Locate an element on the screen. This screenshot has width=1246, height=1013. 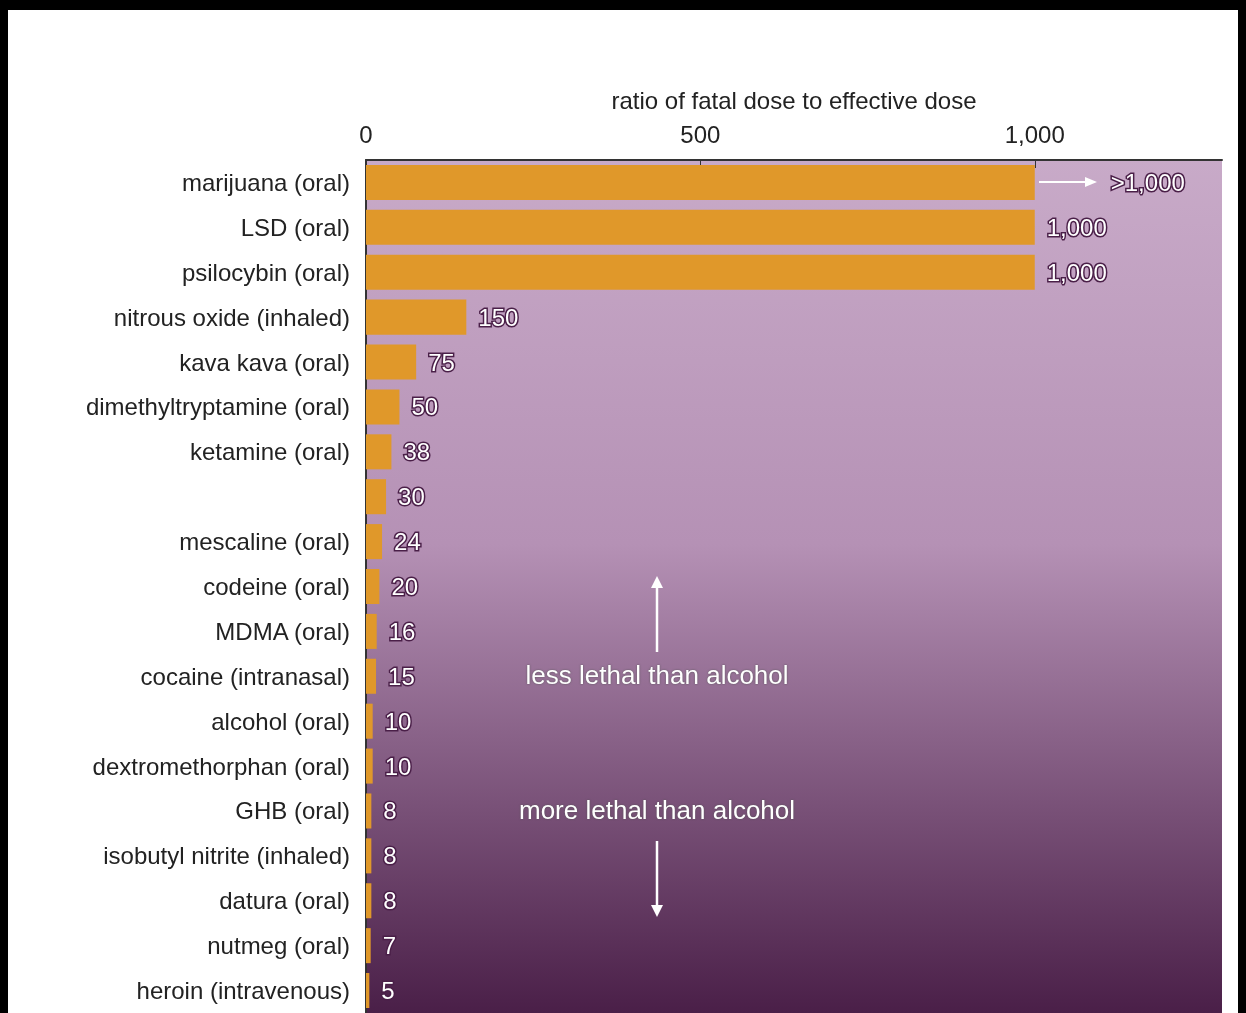
y-tick-label: dextromethorphan (oral) is located at coordinates (221, 766).